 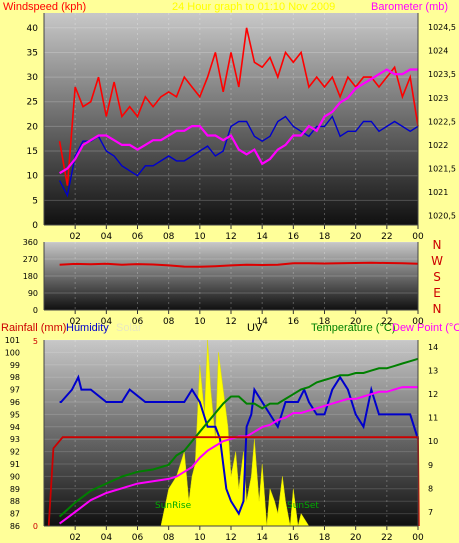 I want to click on y-tick-label: 92, so click(x=15, y=452).